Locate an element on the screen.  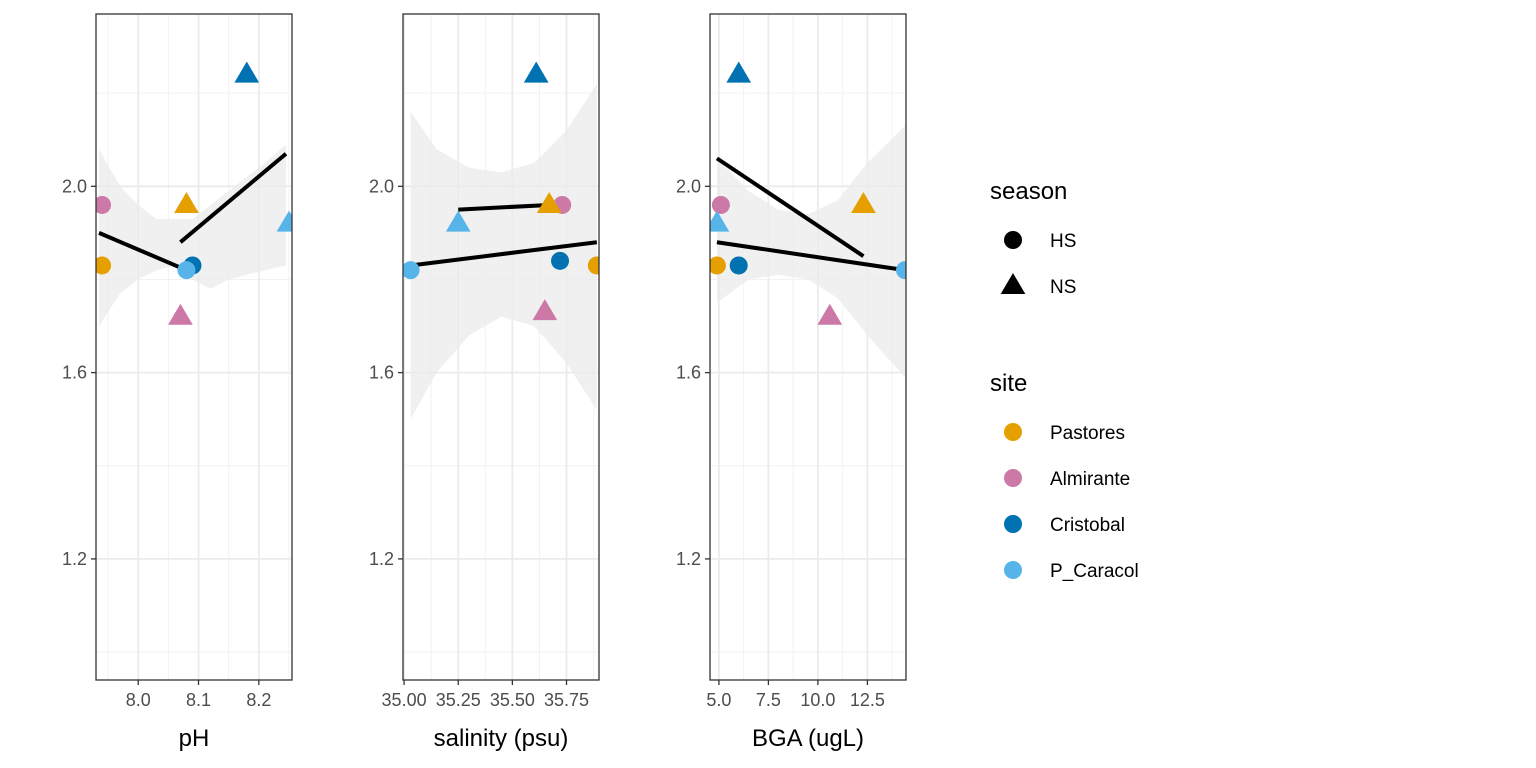
x-tick-label: 8.0 is located at coordinates (138, 700).